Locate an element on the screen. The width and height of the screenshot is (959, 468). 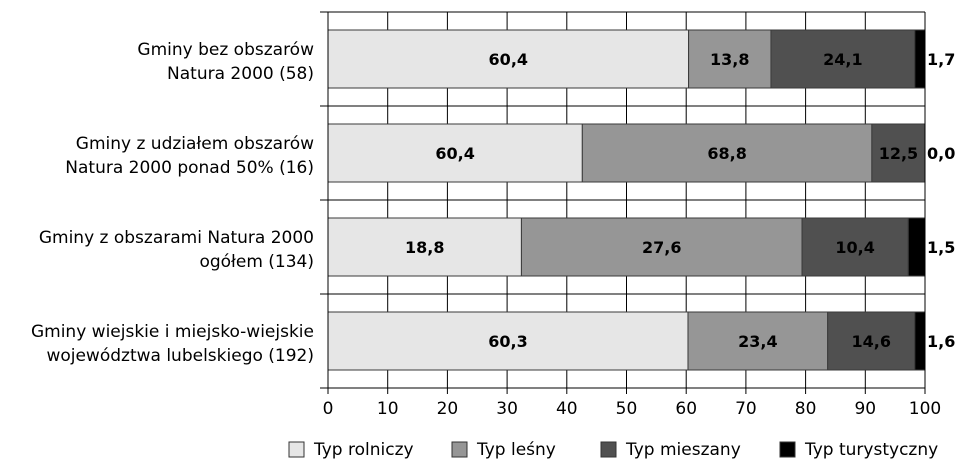
category-label: Natura 2000 ponad 50% (16) is located at coordinates (189, 168).